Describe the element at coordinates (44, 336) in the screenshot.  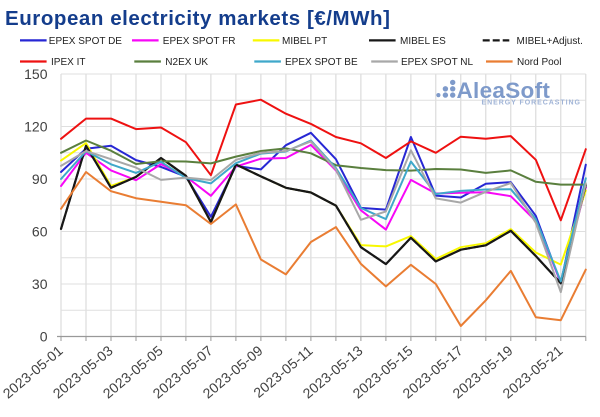
I see `svg-text: 0` at that location.